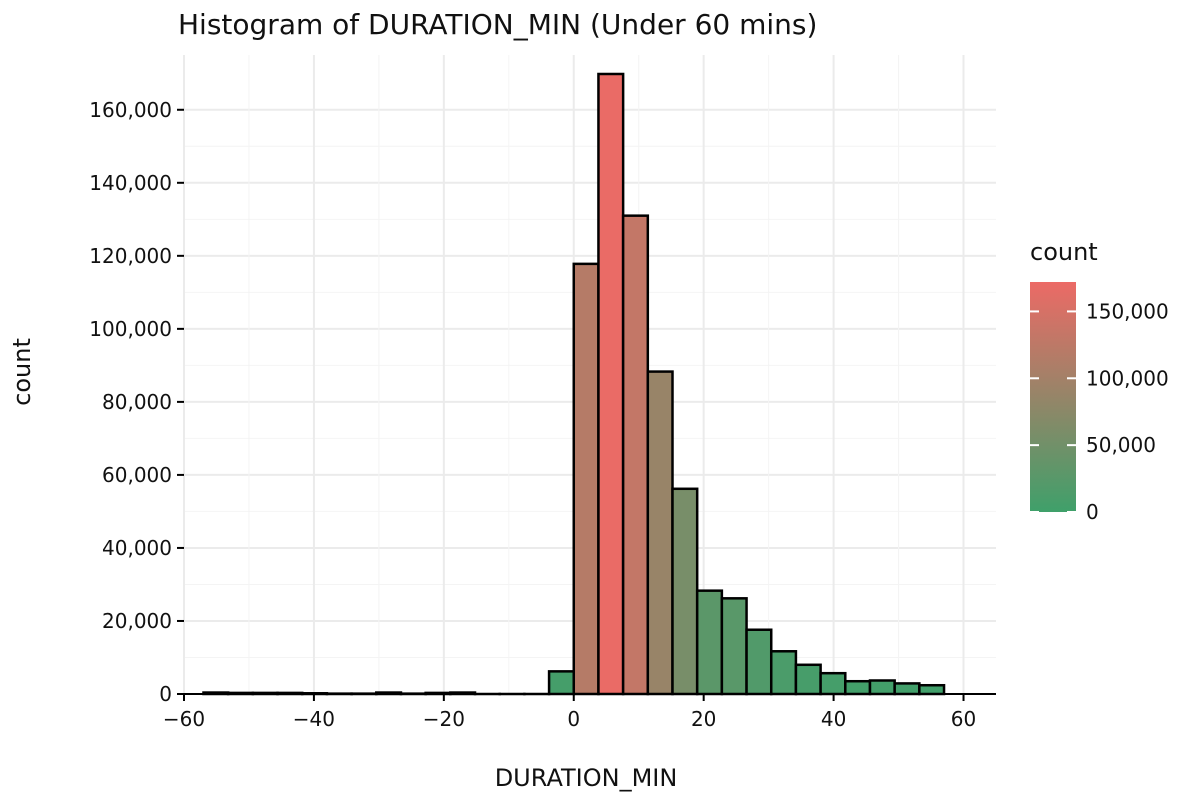 Image resolution: width=1200 pixels, height=800 pixels. What do you see at coordinates (444, 719) in the screenshot?
I see `x-tick-label: −20` at bounding box center [444, 719].